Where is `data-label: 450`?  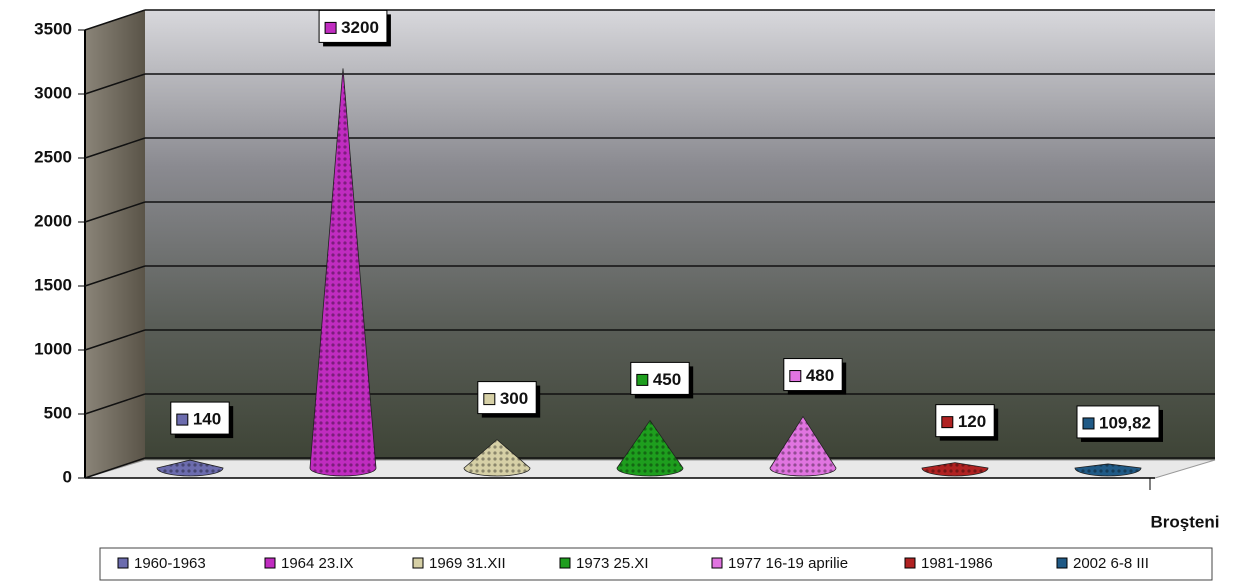
data-label: 450 is located at coordinates (667, 379).